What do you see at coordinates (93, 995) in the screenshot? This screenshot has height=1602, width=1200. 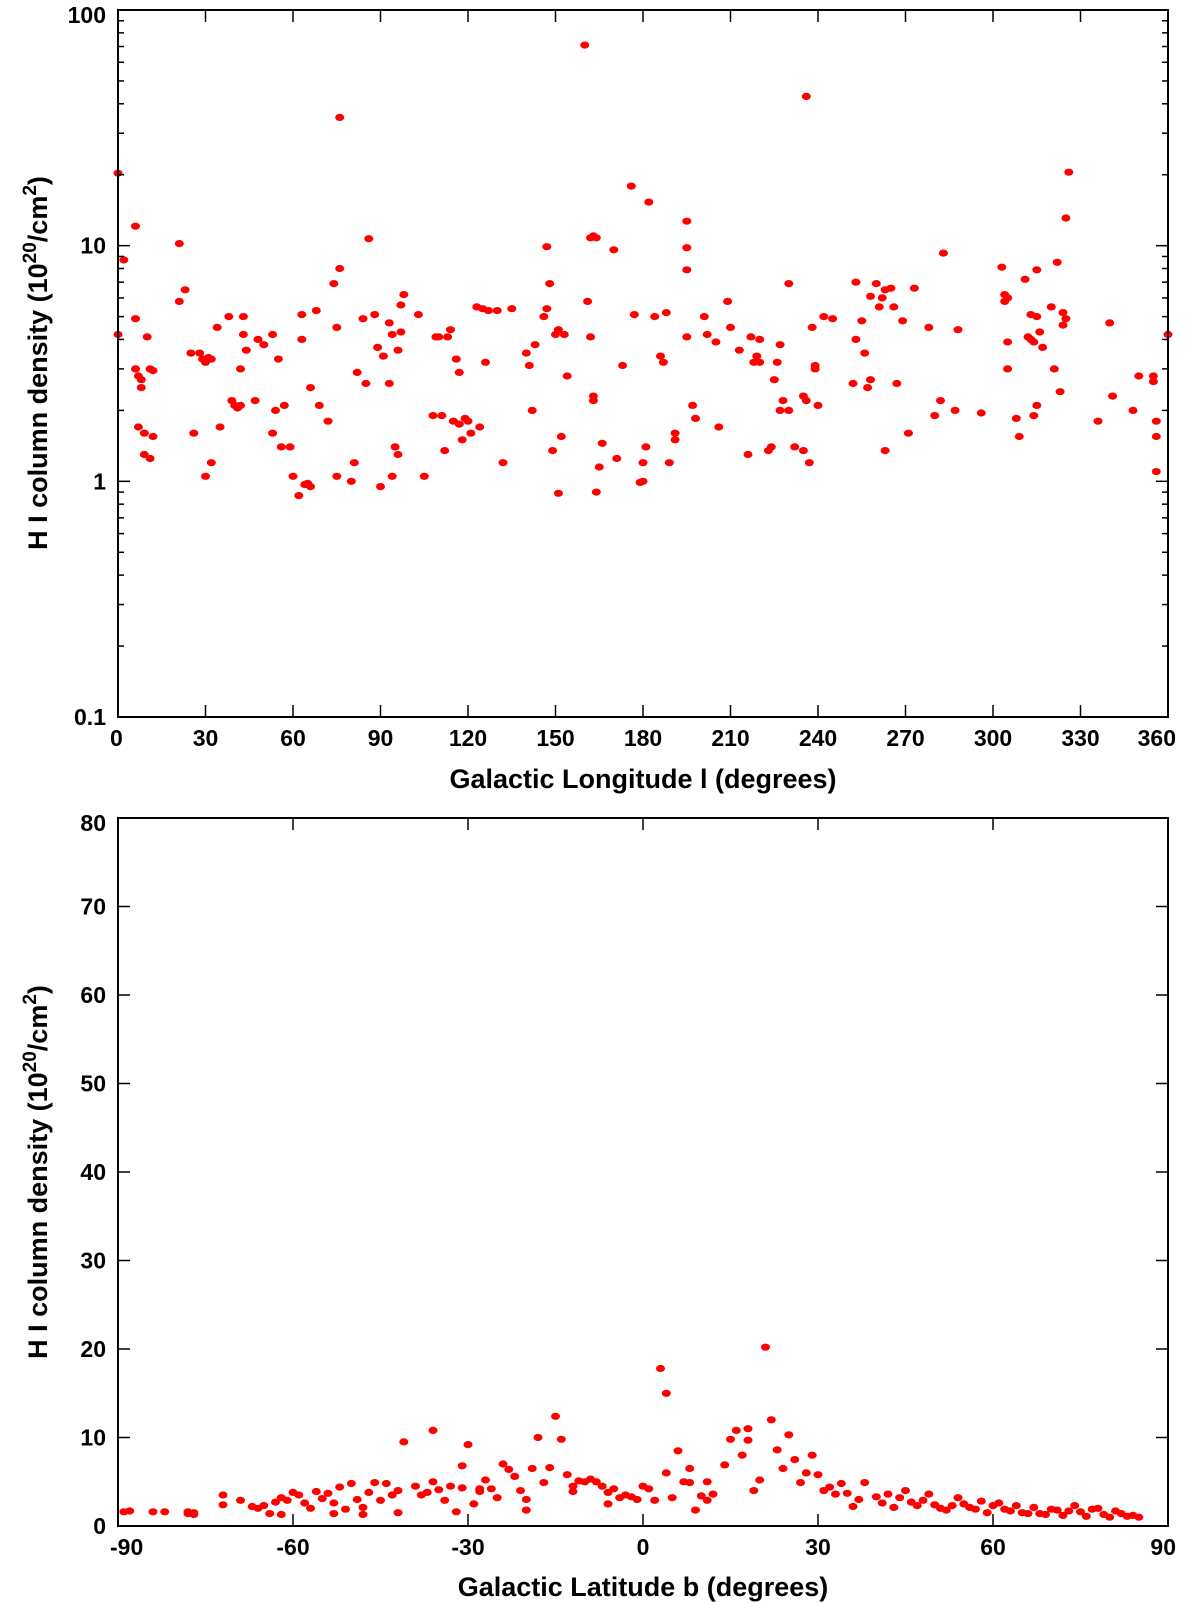 I see `latitude-y-tick-label: 60` at bounding box center [93, 995].